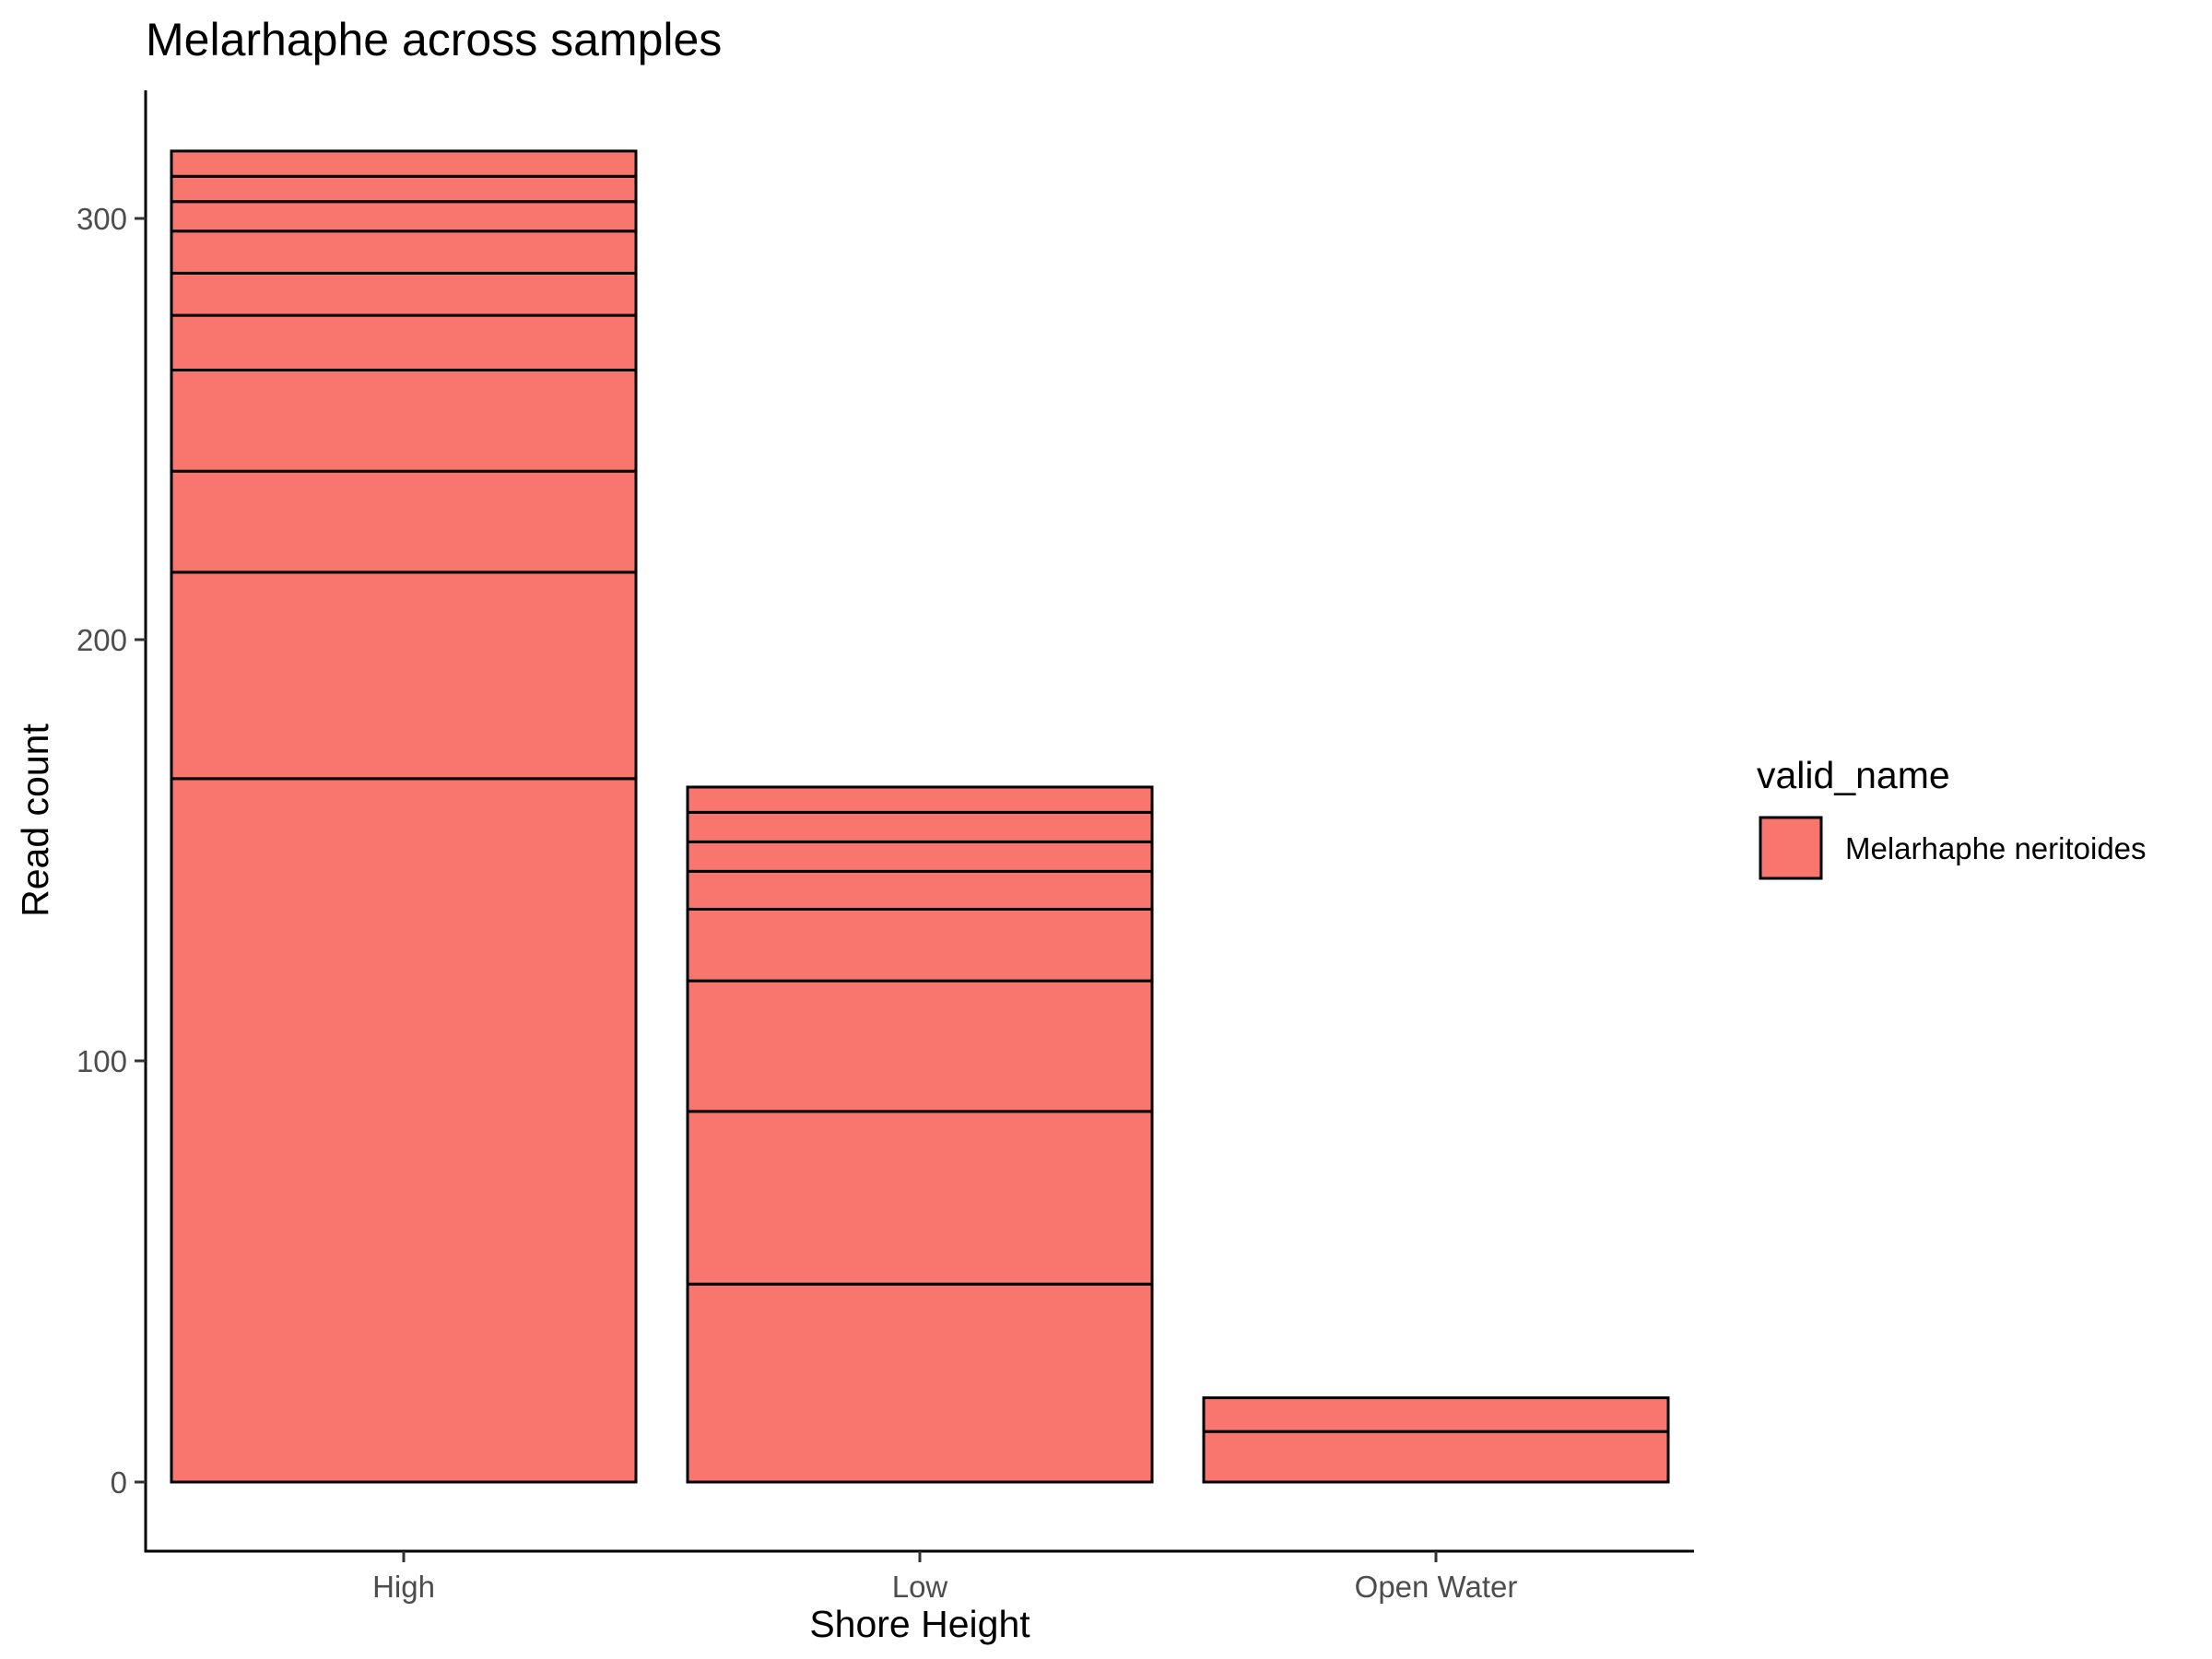 This screenshot has height=1659, width=2212. I want to click on legend: valid_name Melarhaphe neritoides, so click(1952, 817).